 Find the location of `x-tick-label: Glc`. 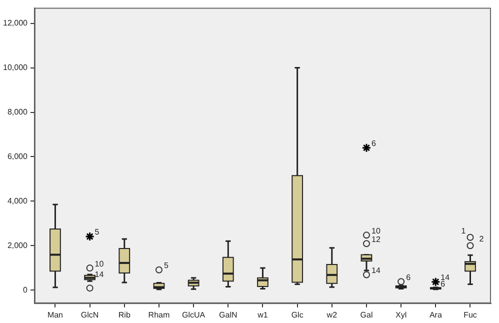

x-tick-label: Glc is located at coordinates (297, 315).